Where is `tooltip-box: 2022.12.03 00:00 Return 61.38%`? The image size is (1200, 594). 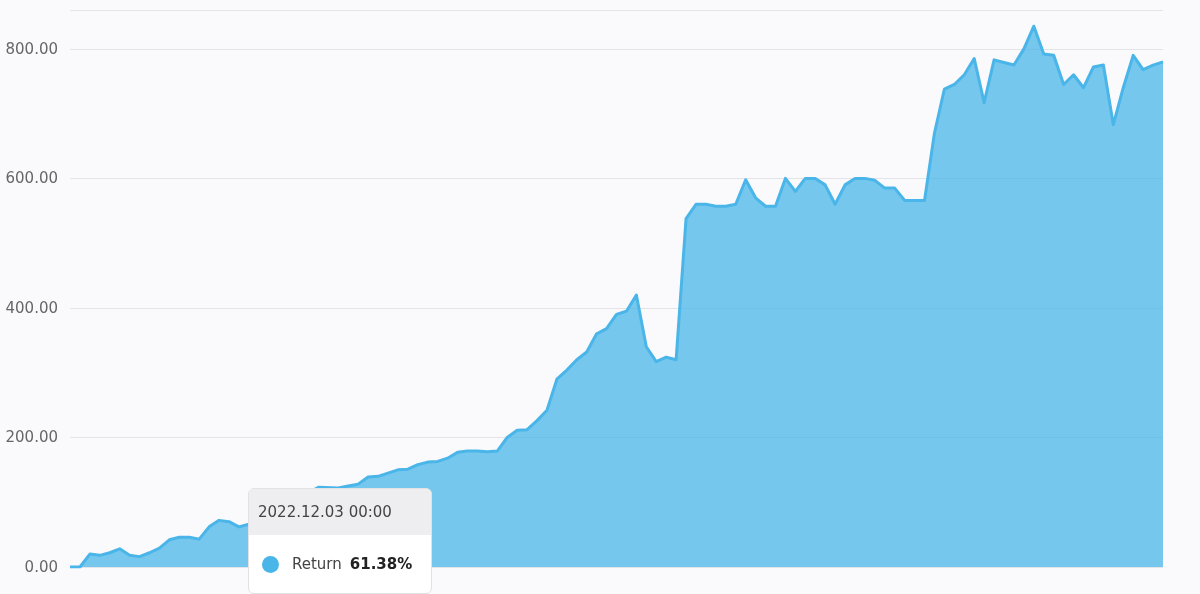 tooltip-box: 2022.12.03 00:00 Return 61.38% is located at coordinates (340, 541).